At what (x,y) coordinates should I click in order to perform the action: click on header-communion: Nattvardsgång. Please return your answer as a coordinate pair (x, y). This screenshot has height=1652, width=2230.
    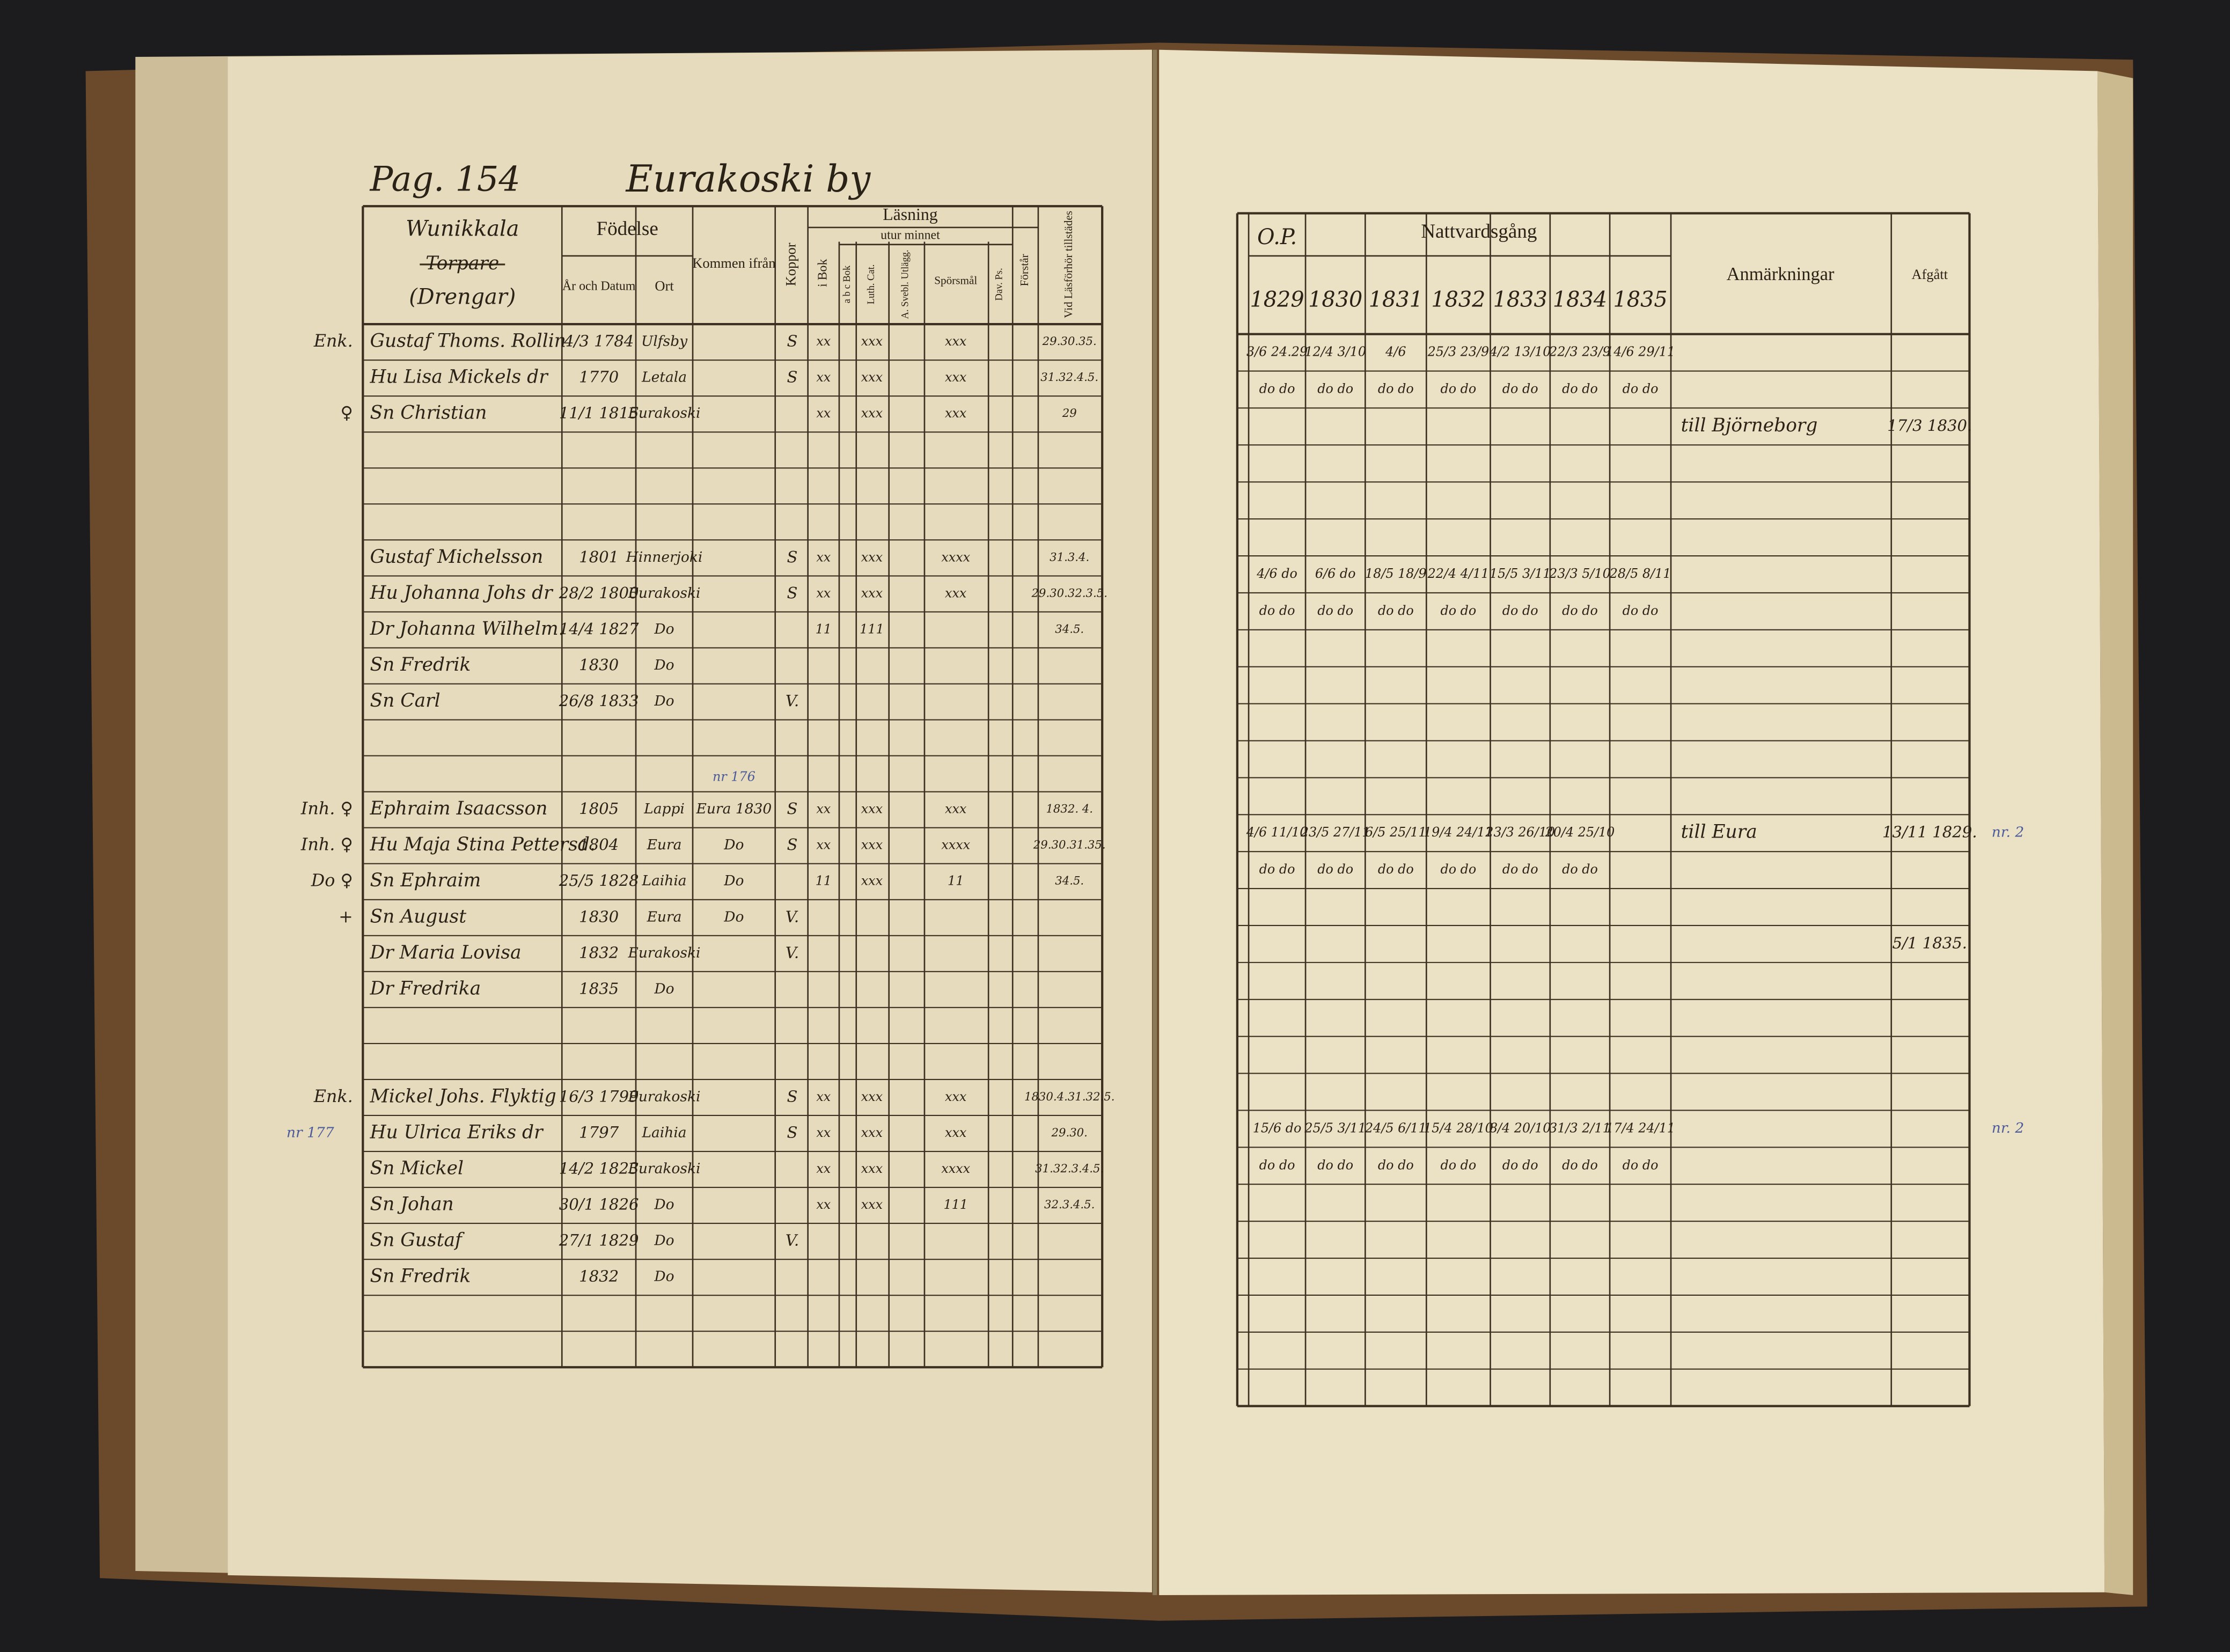
    Looking at the image, I should click on (1479, 232).